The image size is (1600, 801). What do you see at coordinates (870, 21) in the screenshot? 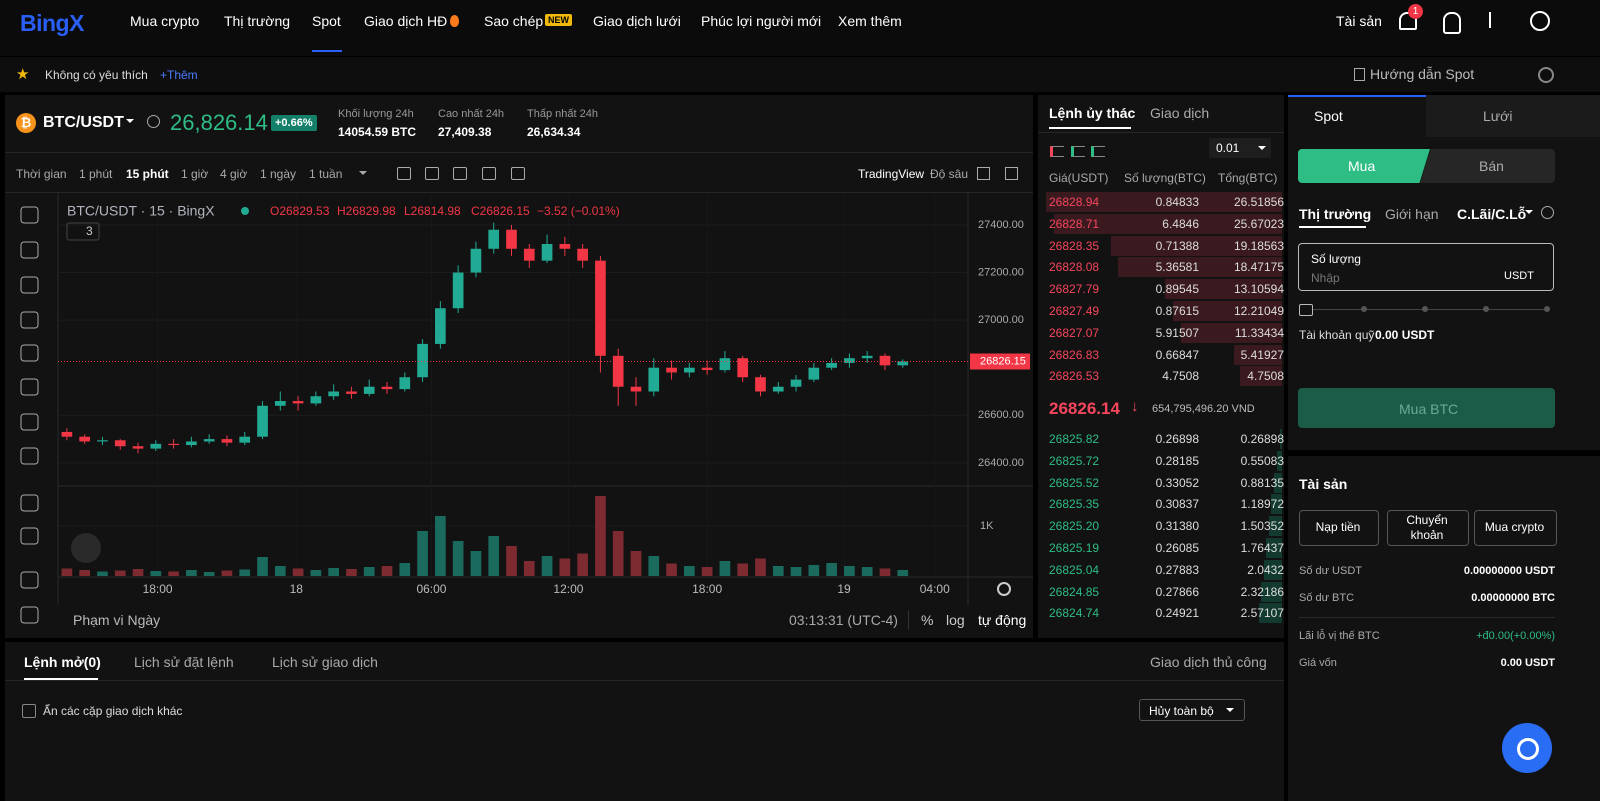
I see `nav-item: Xem thêm` at bounding box center [870, 21].